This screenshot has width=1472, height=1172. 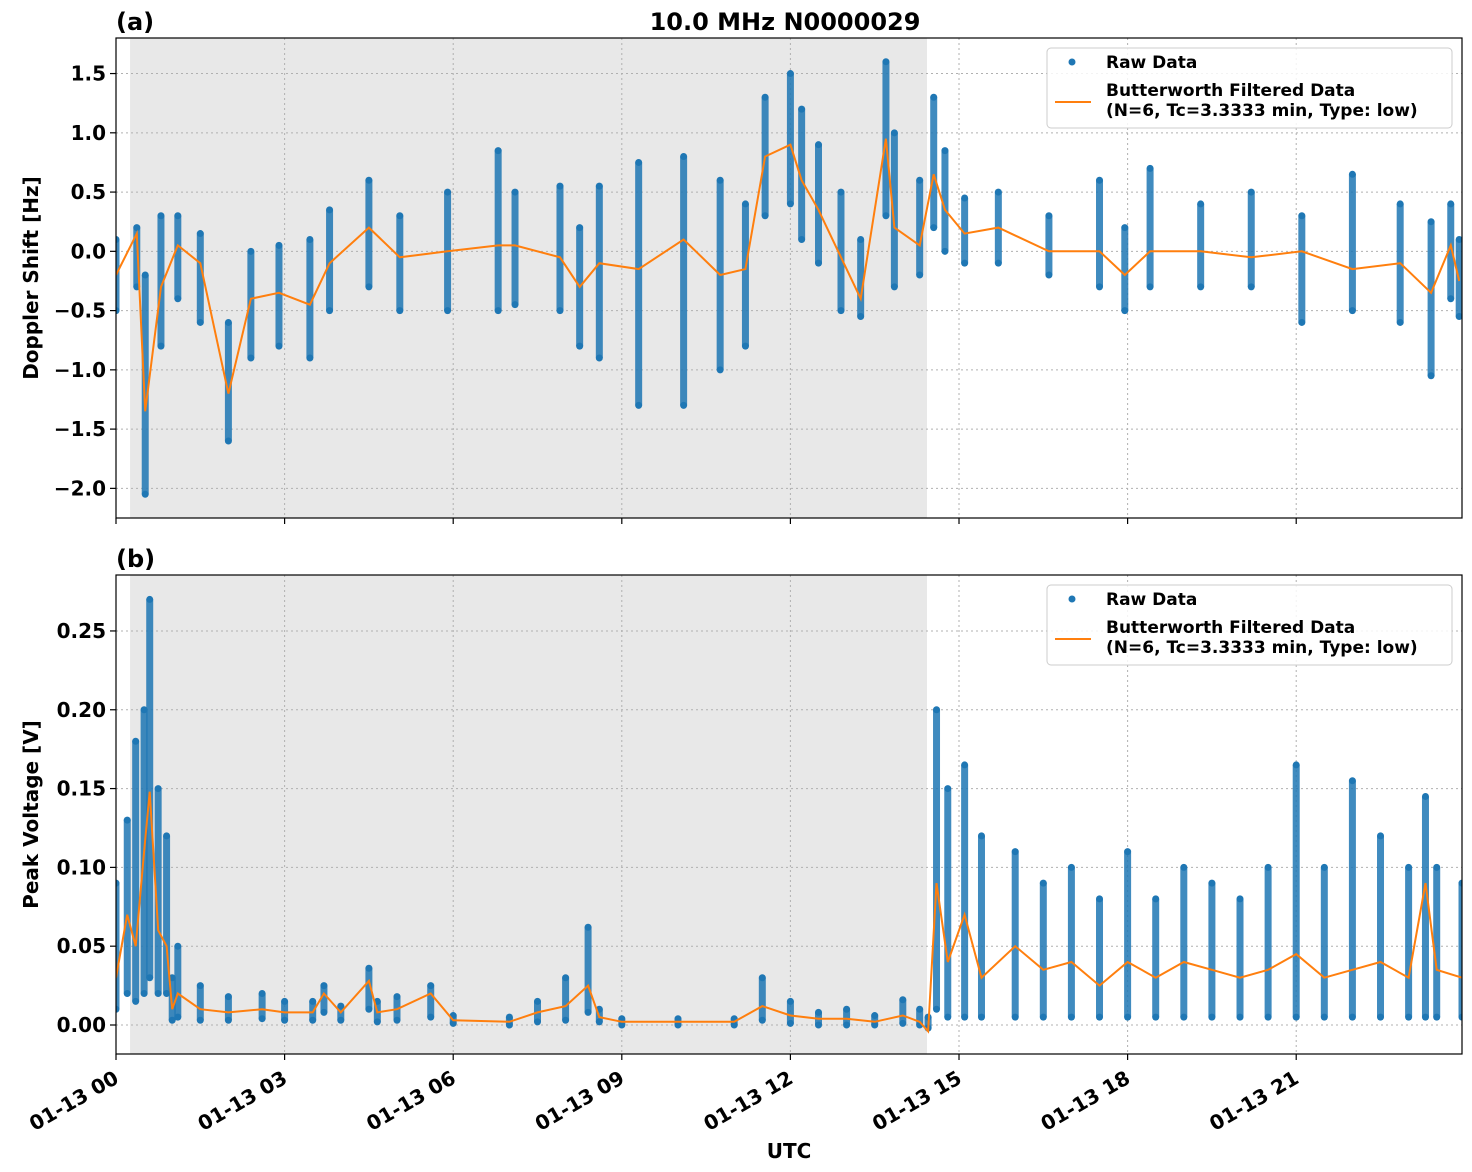 What do you see at coordinates (81, 1025) in the screenshot?
I see `y-tick-label: 0.00` at bounding box center [81, 1025].